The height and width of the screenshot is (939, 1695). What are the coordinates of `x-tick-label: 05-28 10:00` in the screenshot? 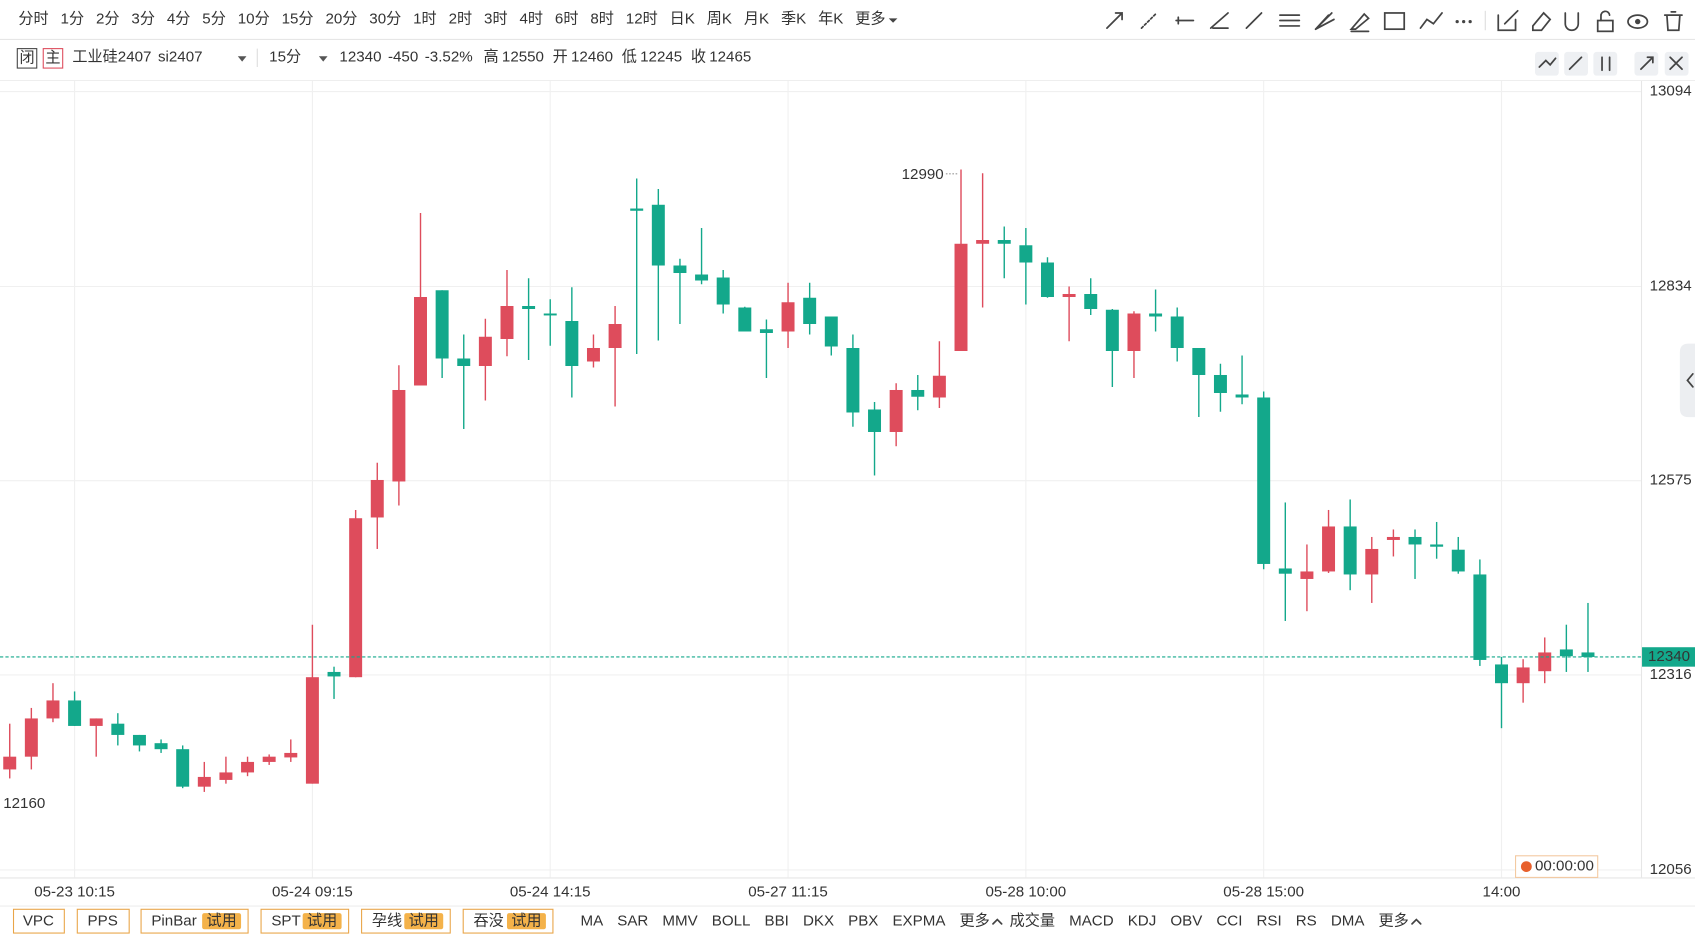 It's located at (1025, 892).